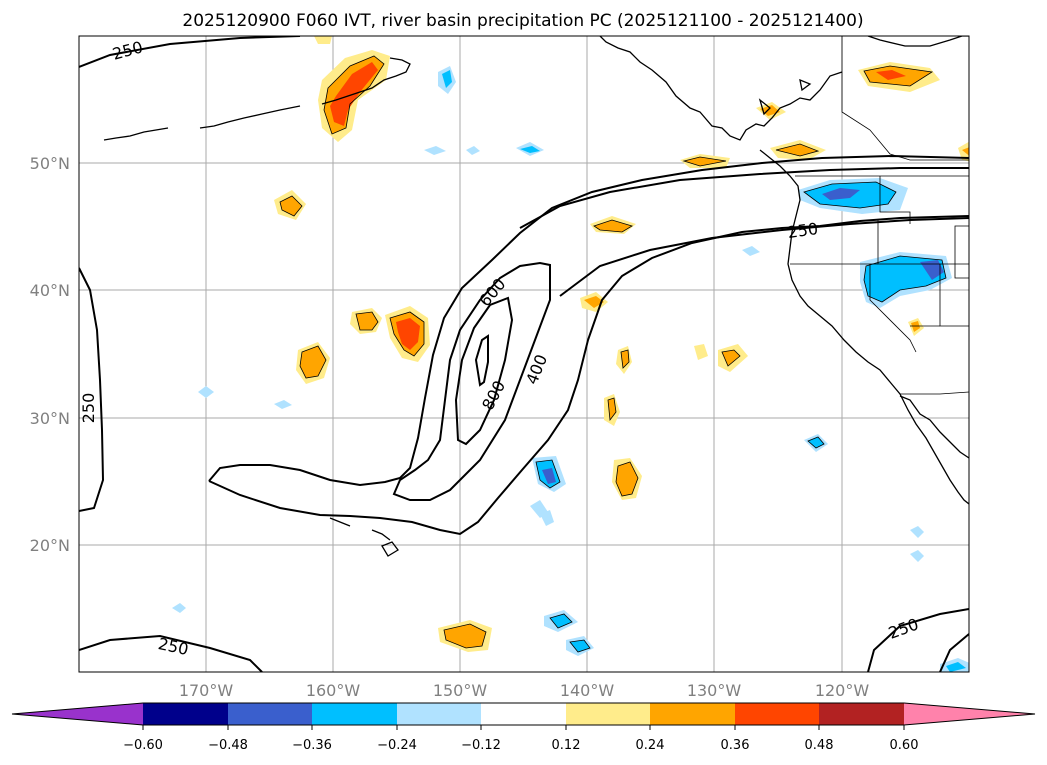 This screenshot has width=1047, height=765. I want to click on colorbar-extend-high, so click(969, 714).